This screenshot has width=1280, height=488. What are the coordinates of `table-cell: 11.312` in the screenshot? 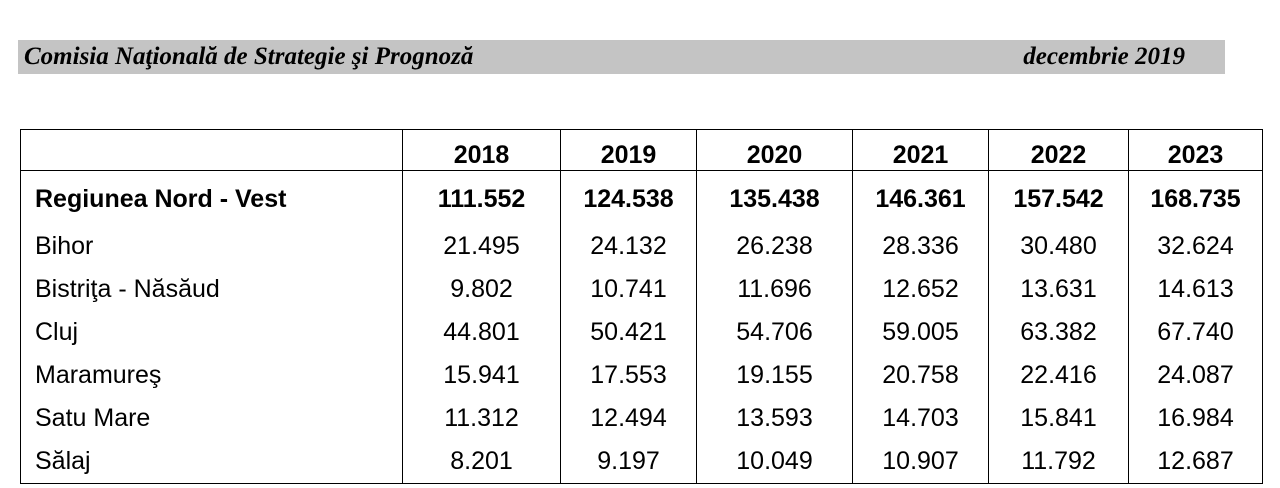 It's located at (481, 418).